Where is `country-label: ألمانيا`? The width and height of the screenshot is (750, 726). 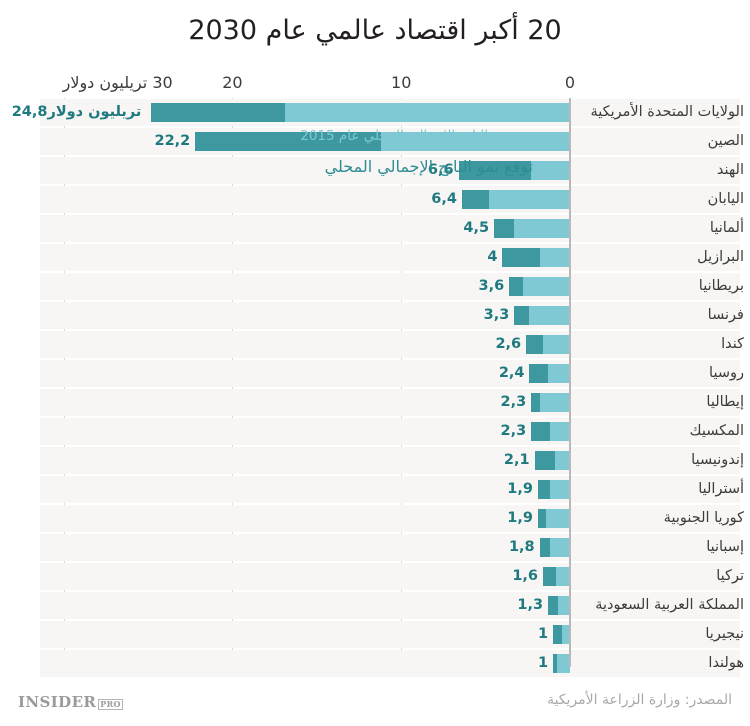 country-label: ألمانيا is located at coordinates (726, 228).